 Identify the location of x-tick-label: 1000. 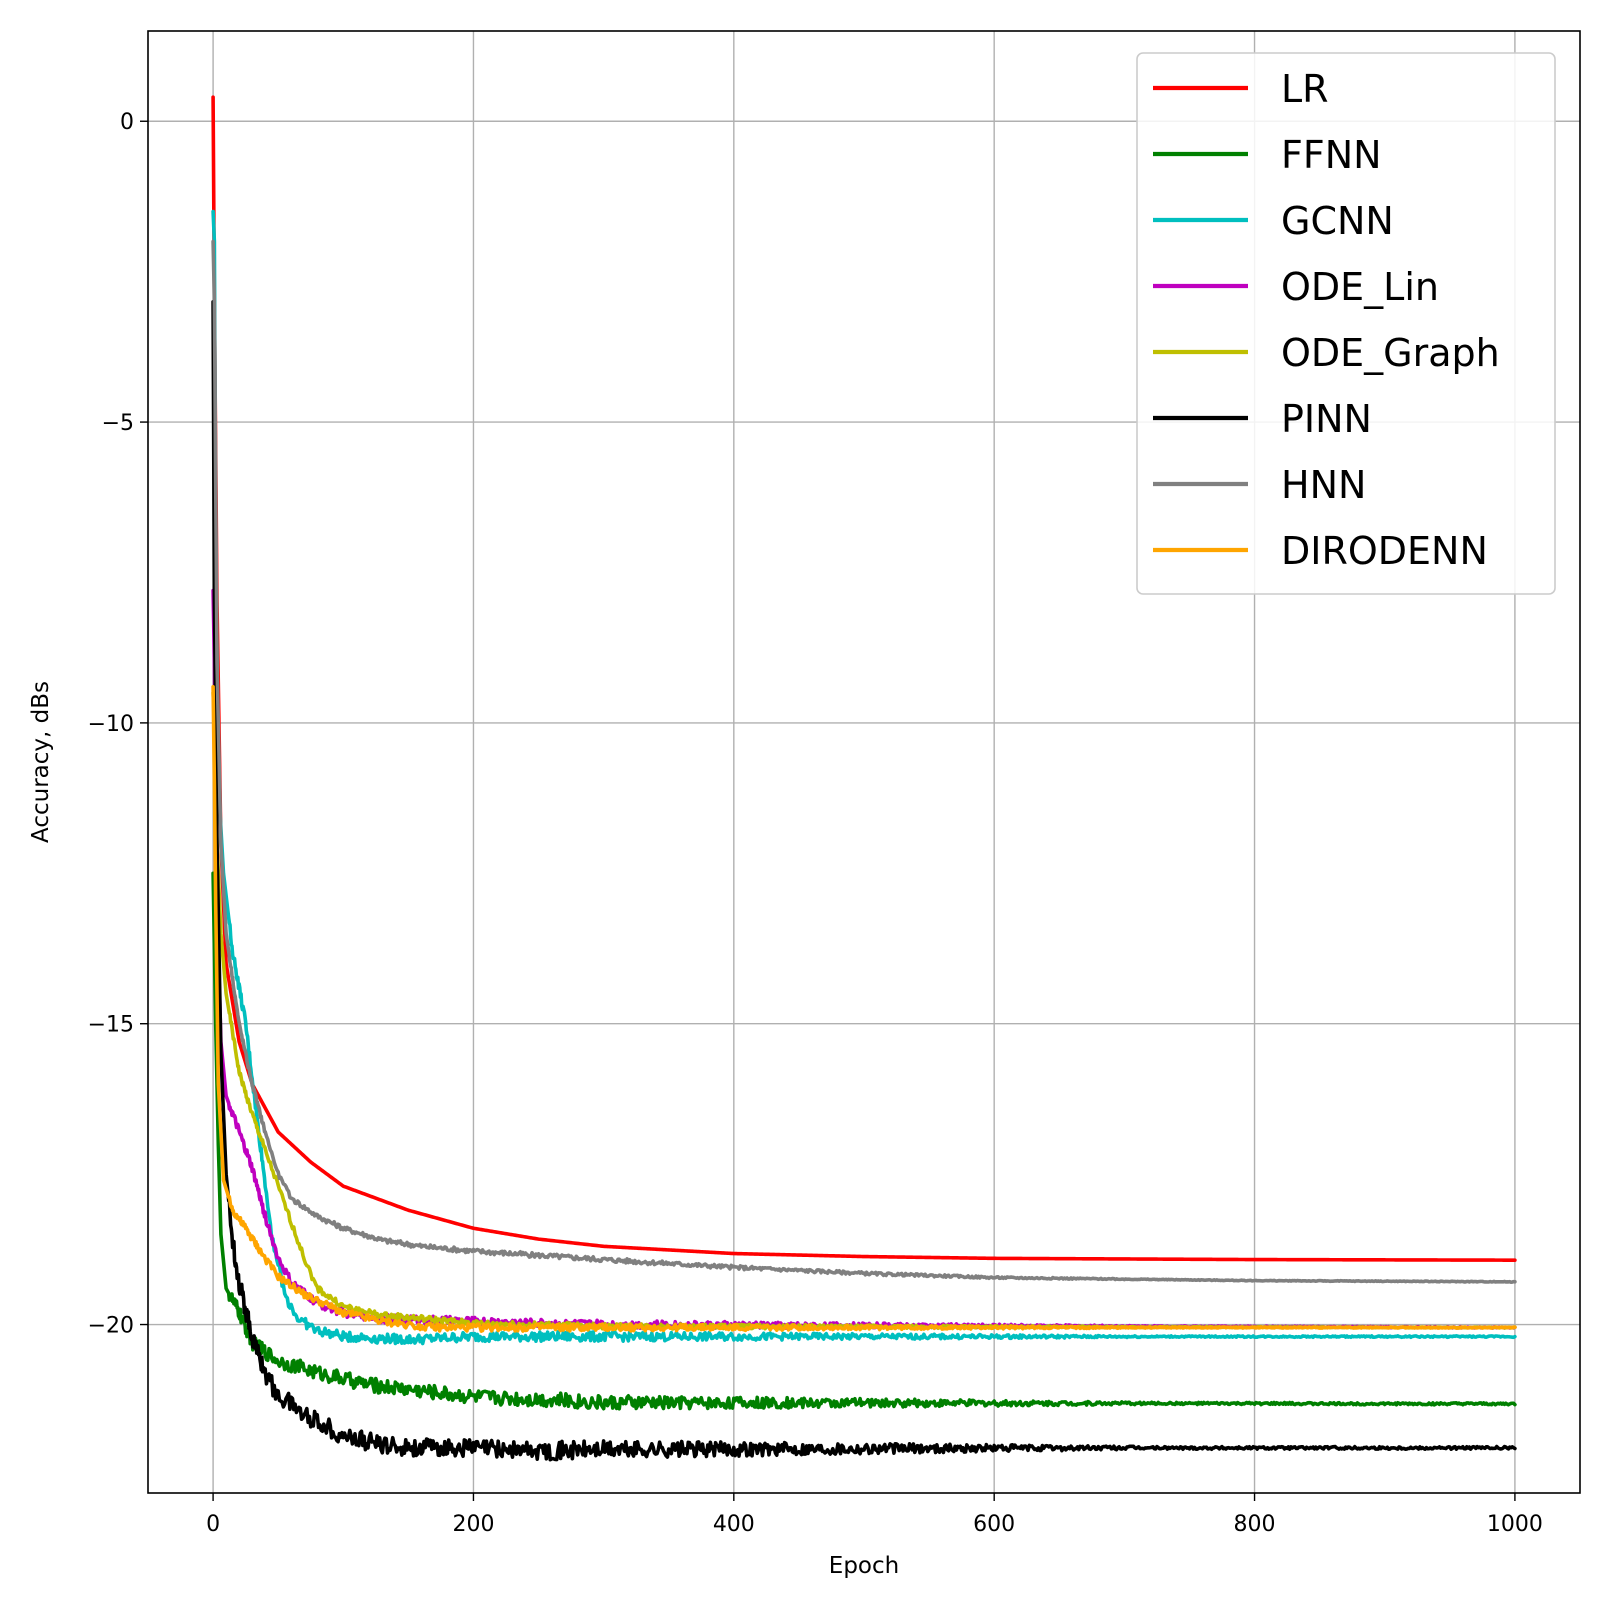
(1515, 1524).